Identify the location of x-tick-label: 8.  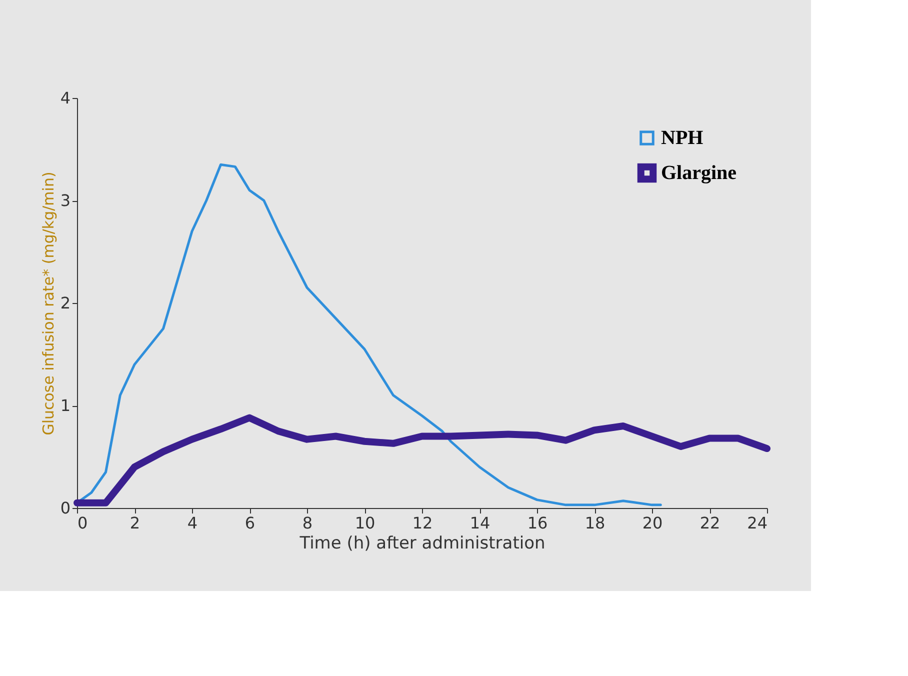
(307, 523).